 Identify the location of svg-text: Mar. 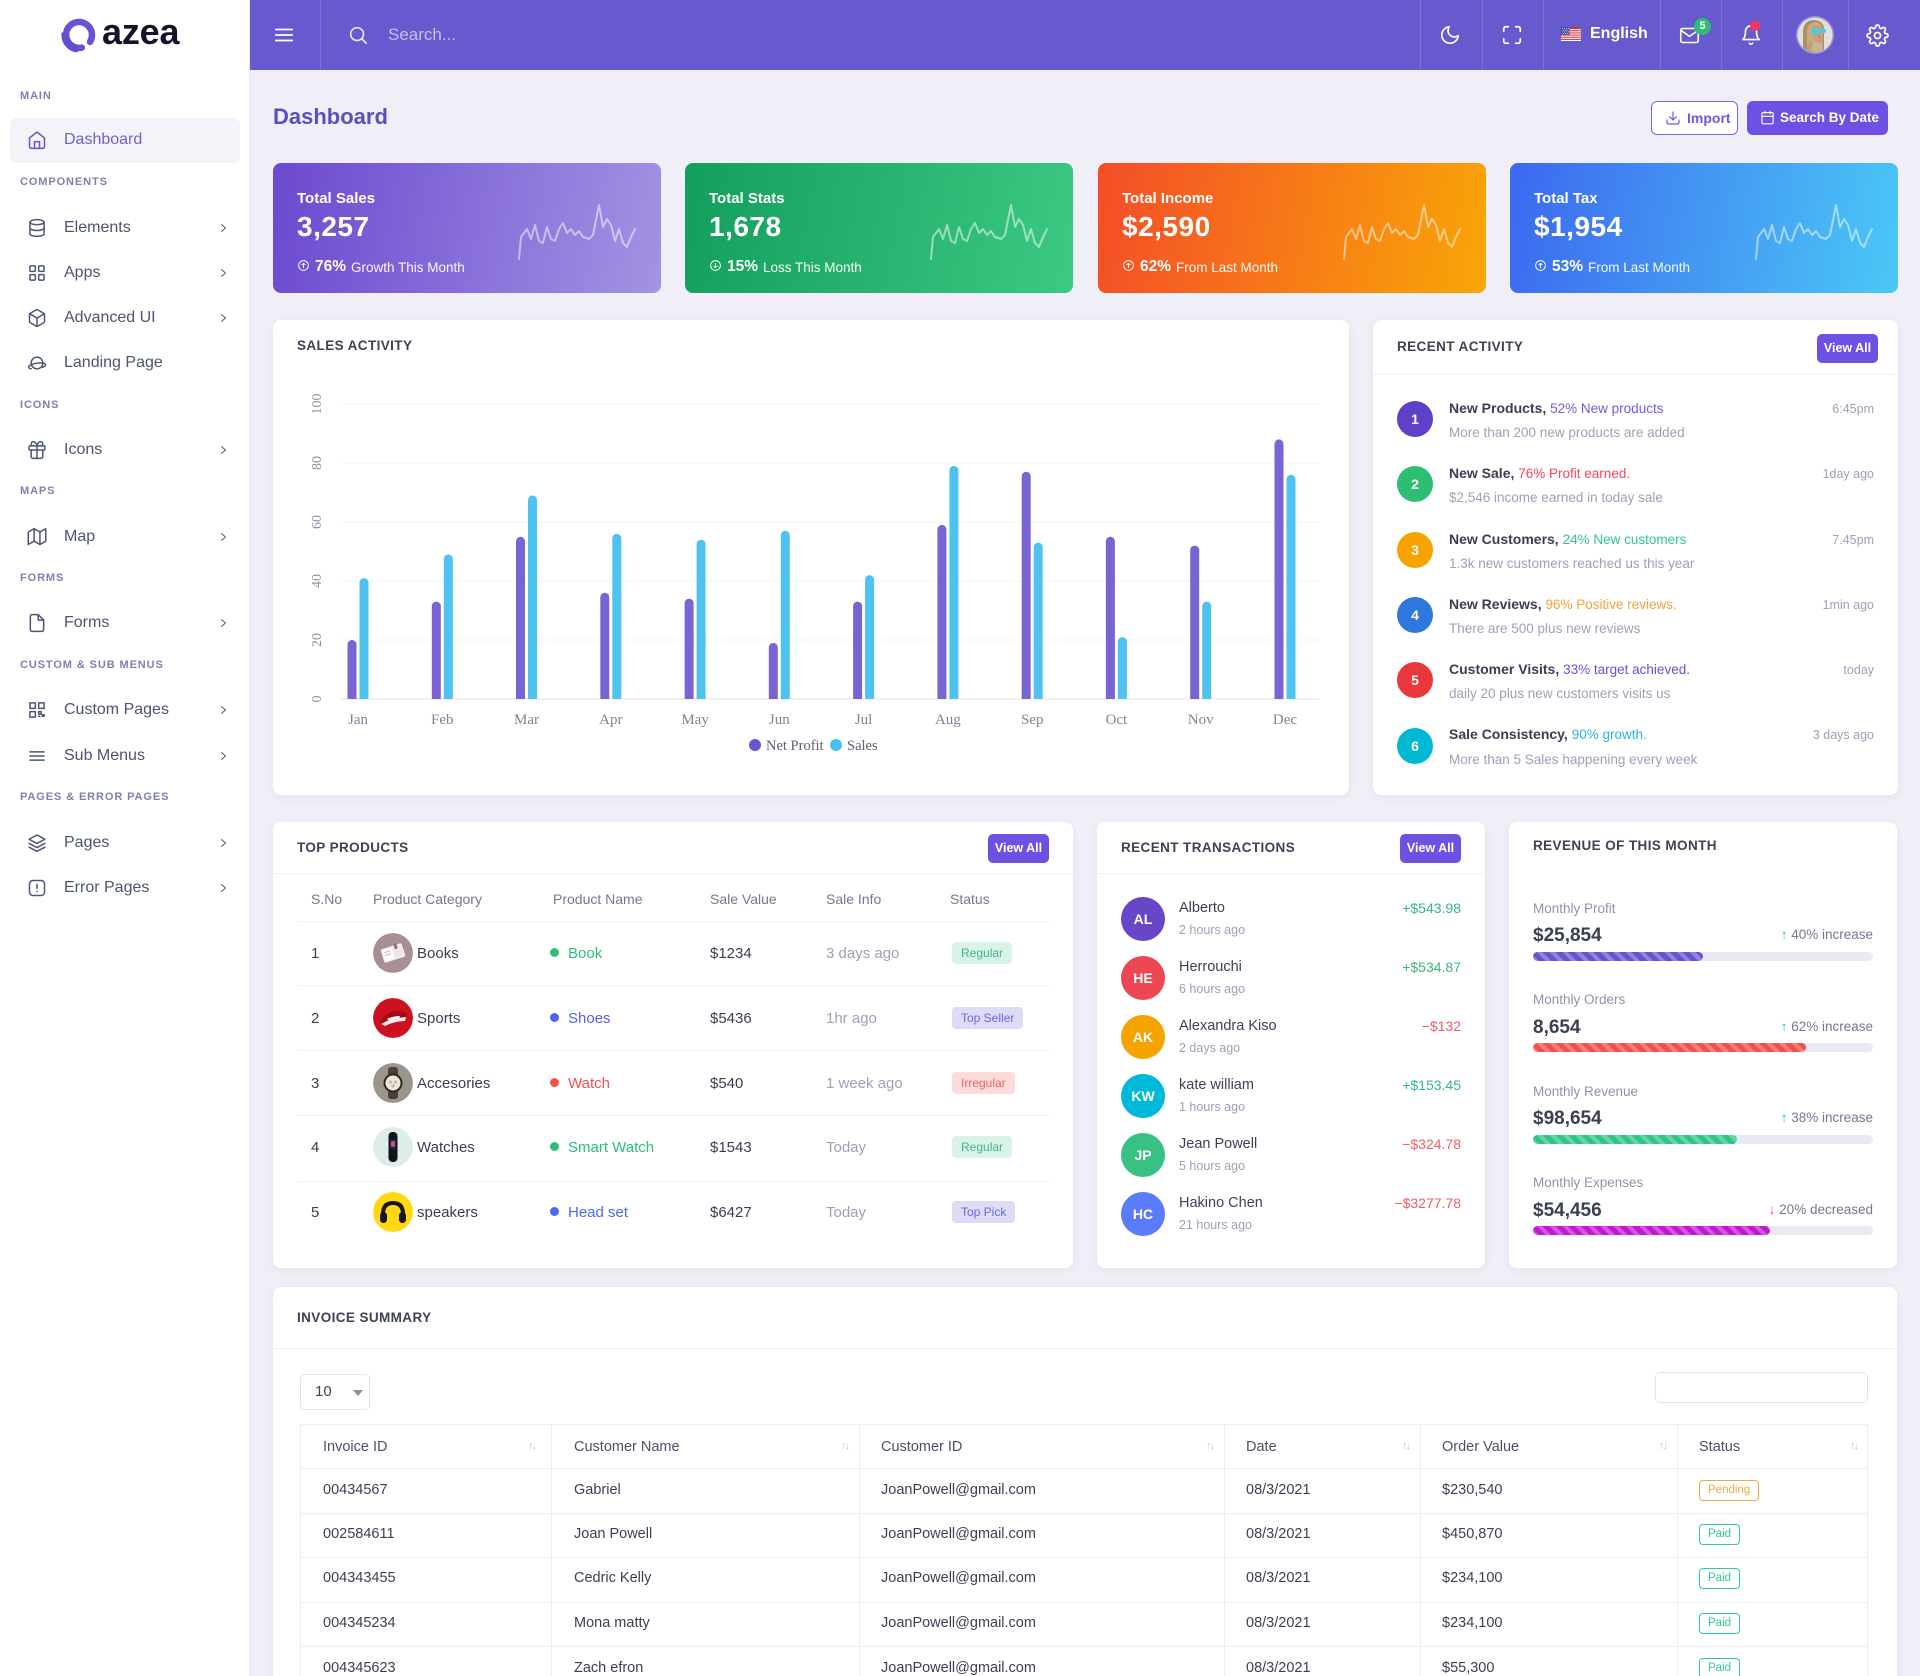
(526, 720).